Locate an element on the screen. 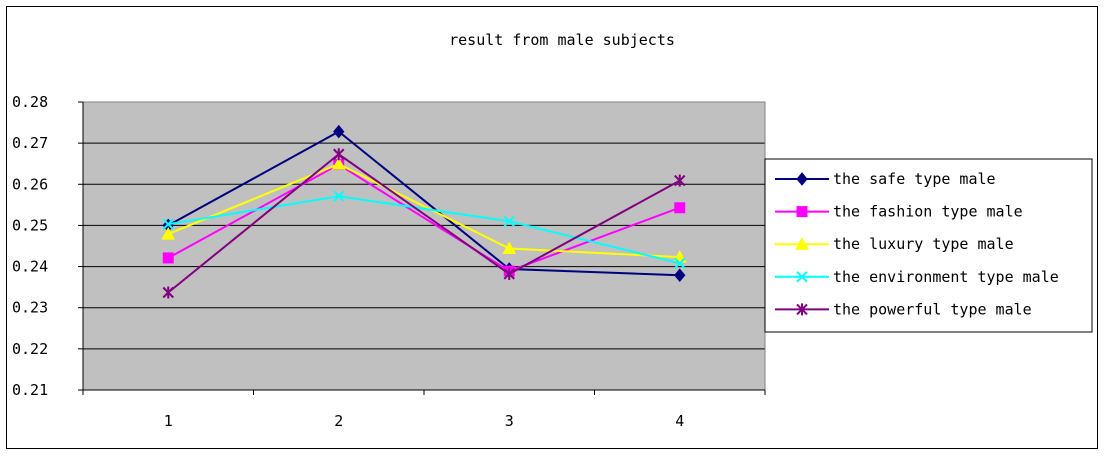  y-tick-label: 0.28 is located at coordinates (30, 102).